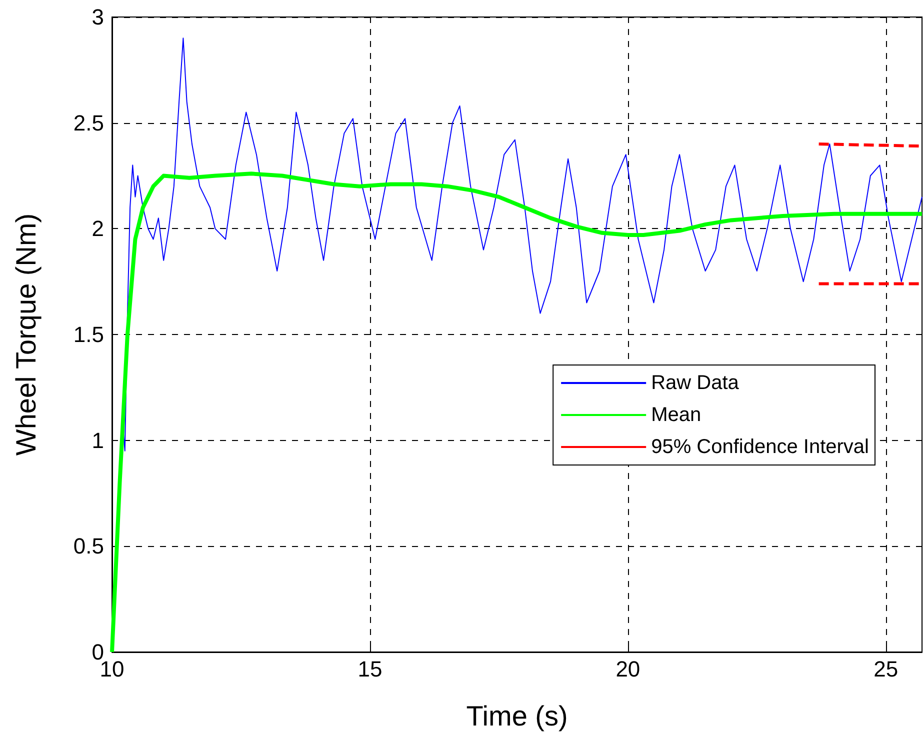 This screenshot has height=736, width=923. What do you see at coordinates (98, 229) in the screenshot?
I see `y-tick-label: 2` at bounding box center [98, 229].